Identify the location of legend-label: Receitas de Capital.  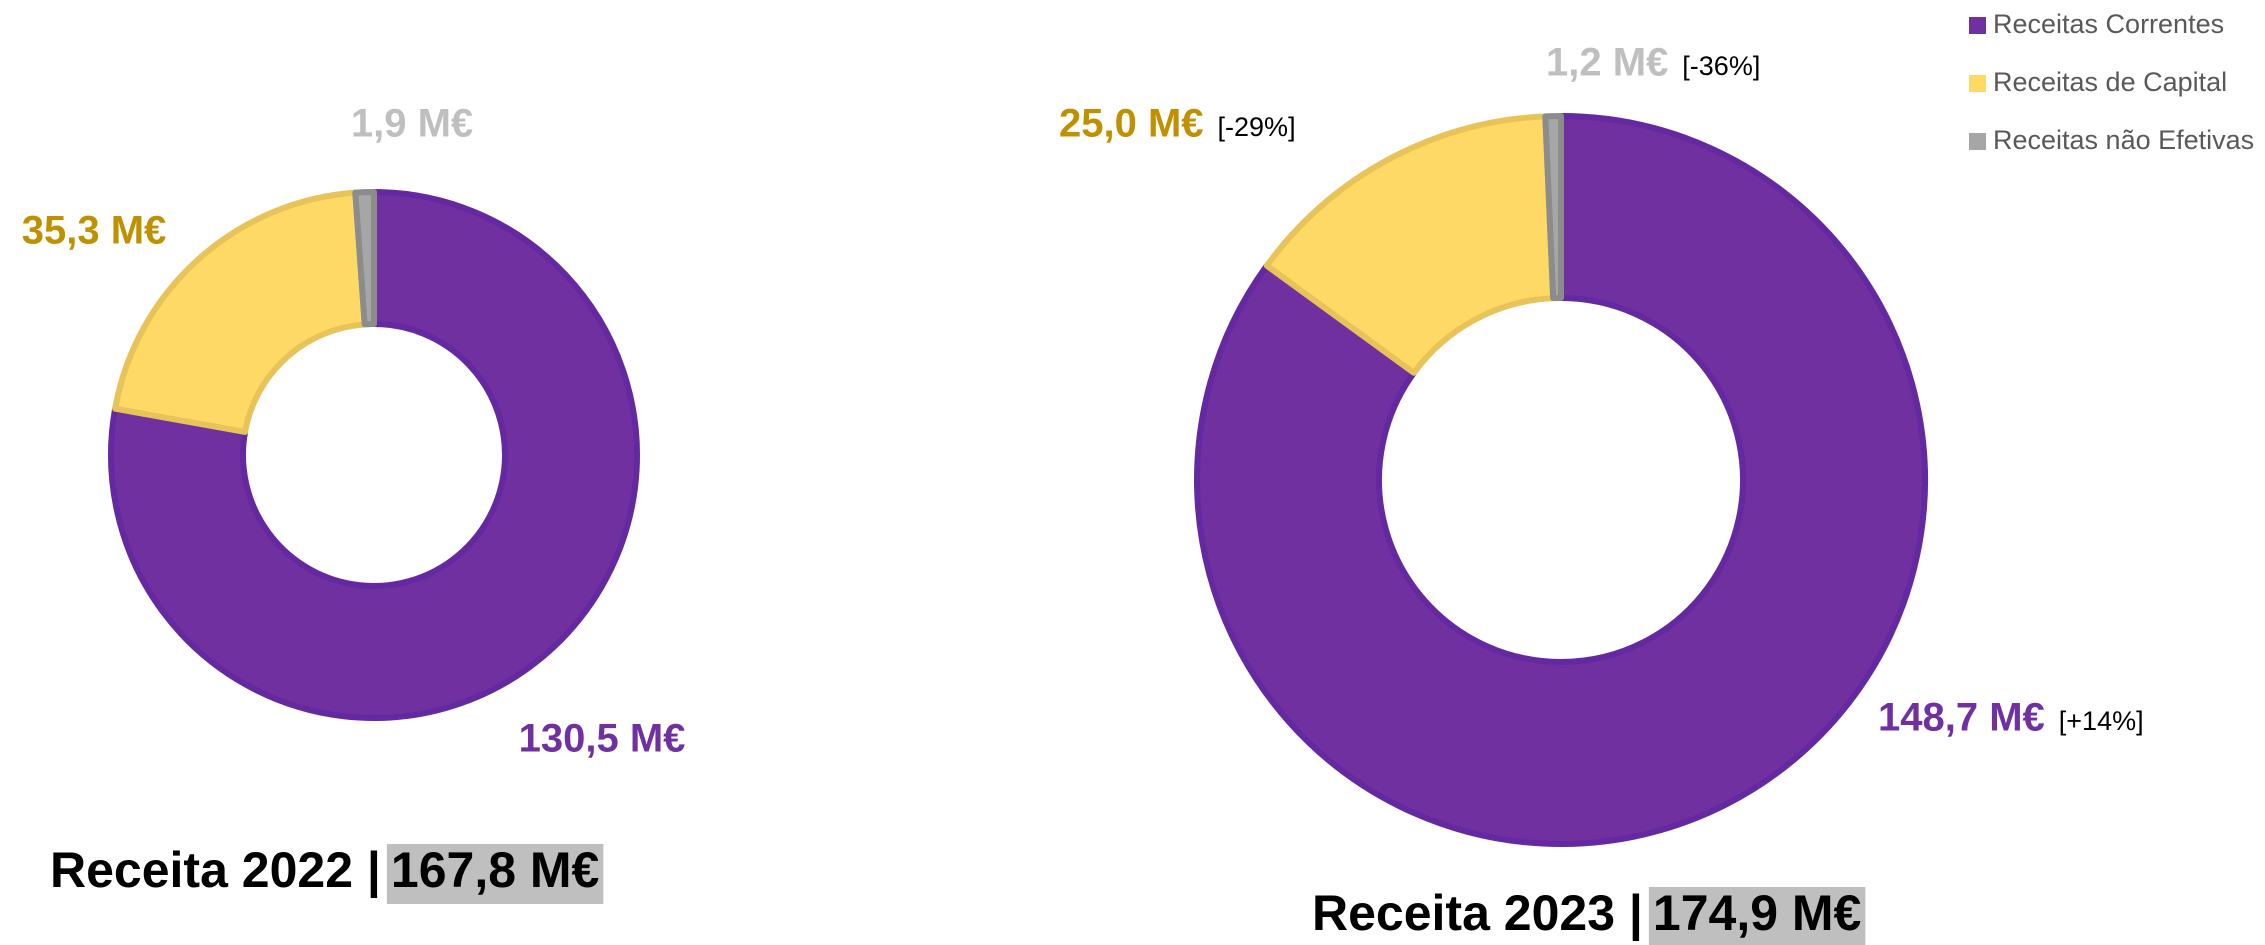
(2110, 82).